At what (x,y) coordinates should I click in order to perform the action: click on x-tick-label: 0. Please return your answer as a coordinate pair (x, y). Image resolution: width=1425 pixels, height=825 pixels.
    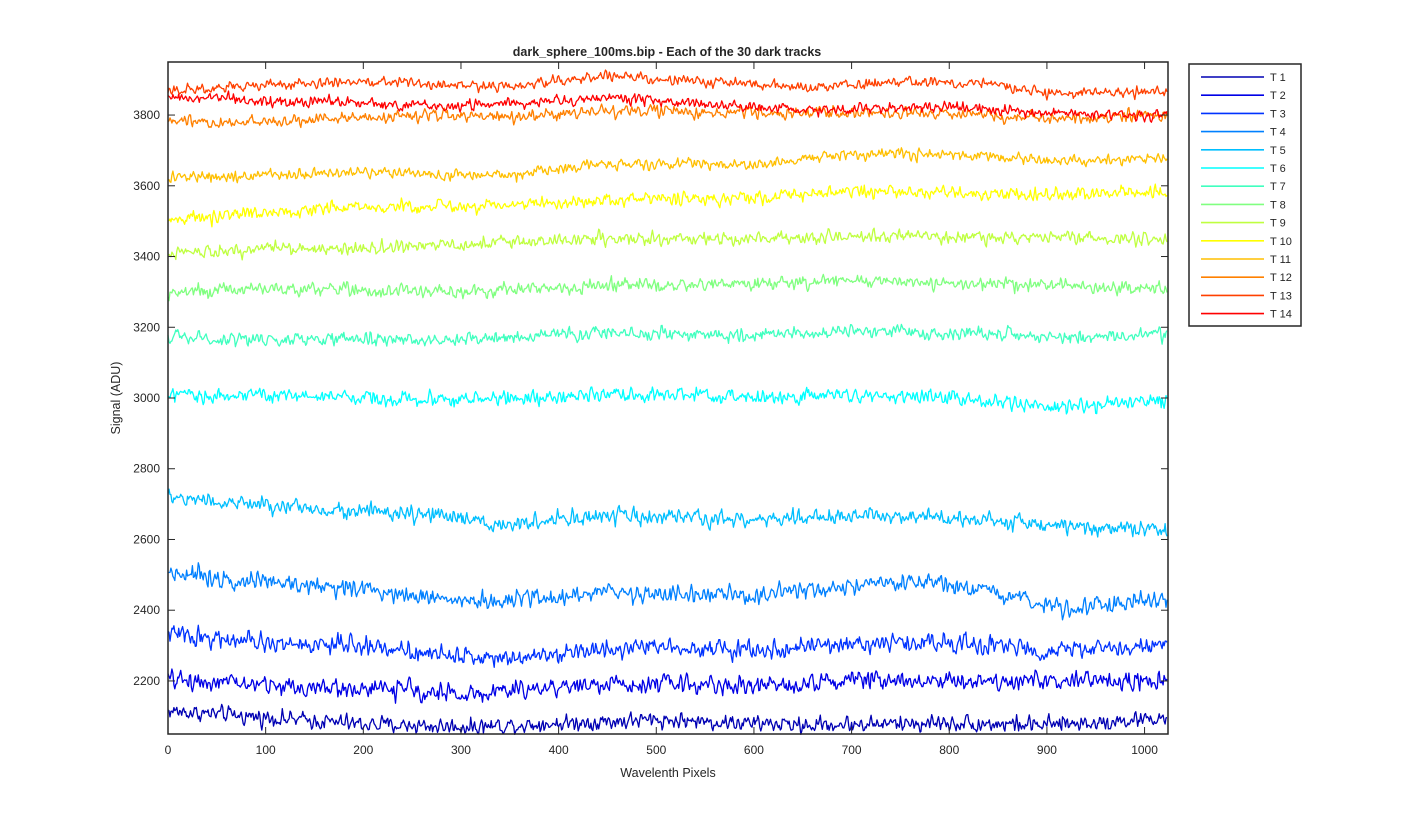
    Looking at the image, I should click on (168, 750).